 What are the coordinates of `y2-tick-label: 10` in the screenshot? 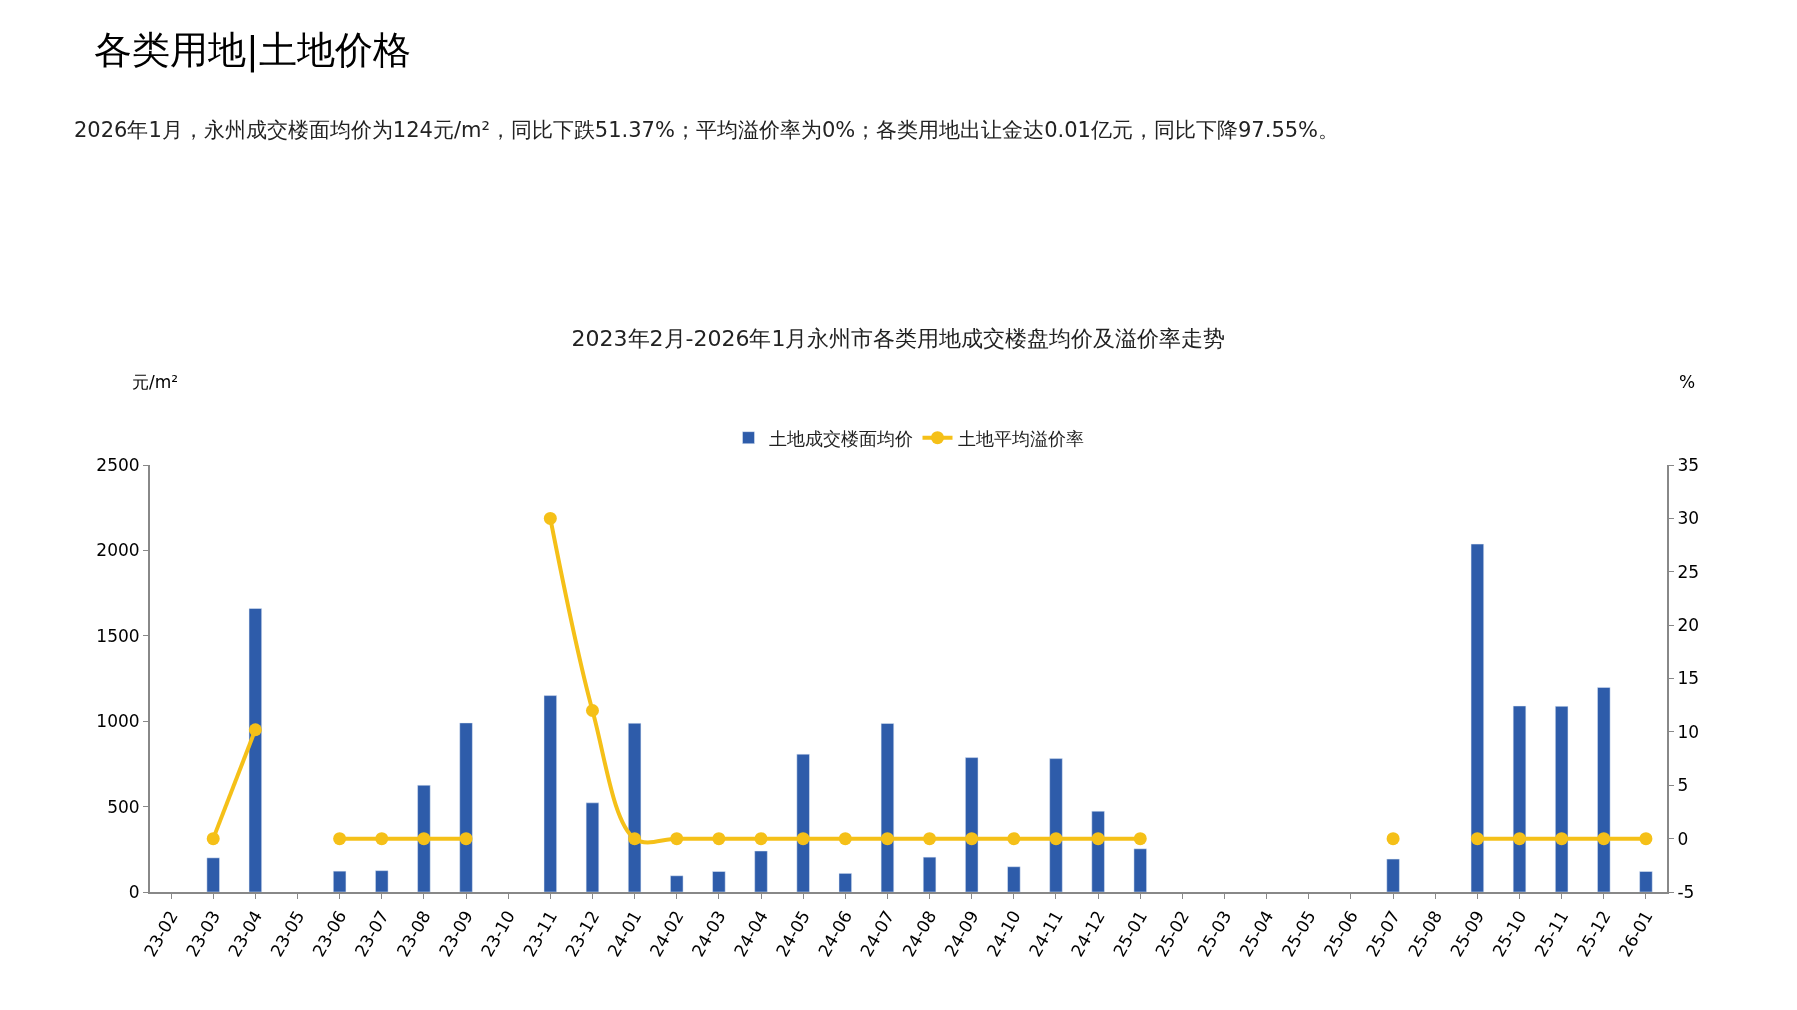 It's located at (1688, 731).